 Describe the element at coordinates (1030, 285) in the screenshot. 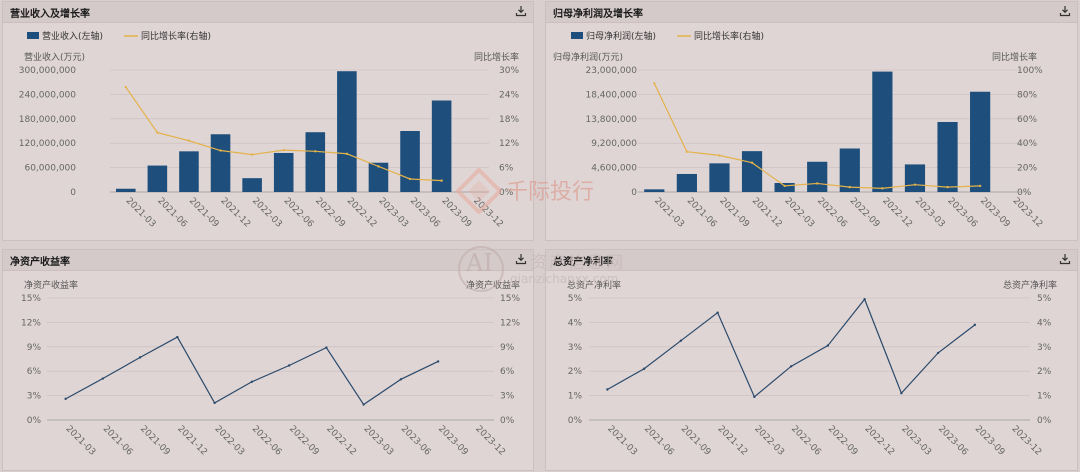

I see `right-axis-title: 总资产净利率` at that location.